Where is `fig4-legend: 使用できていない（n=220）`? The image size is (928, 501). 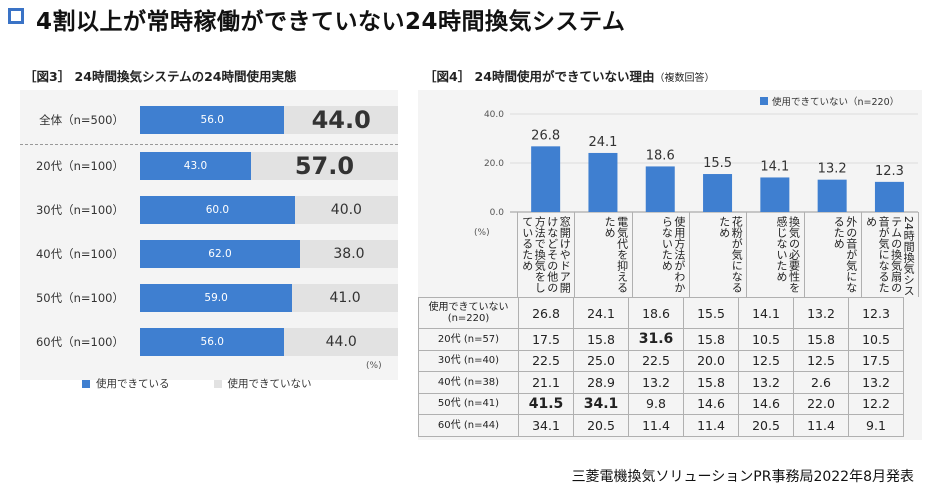 fig4-legend: 使用できていない（n=220） is located at coordinates (829, 101).